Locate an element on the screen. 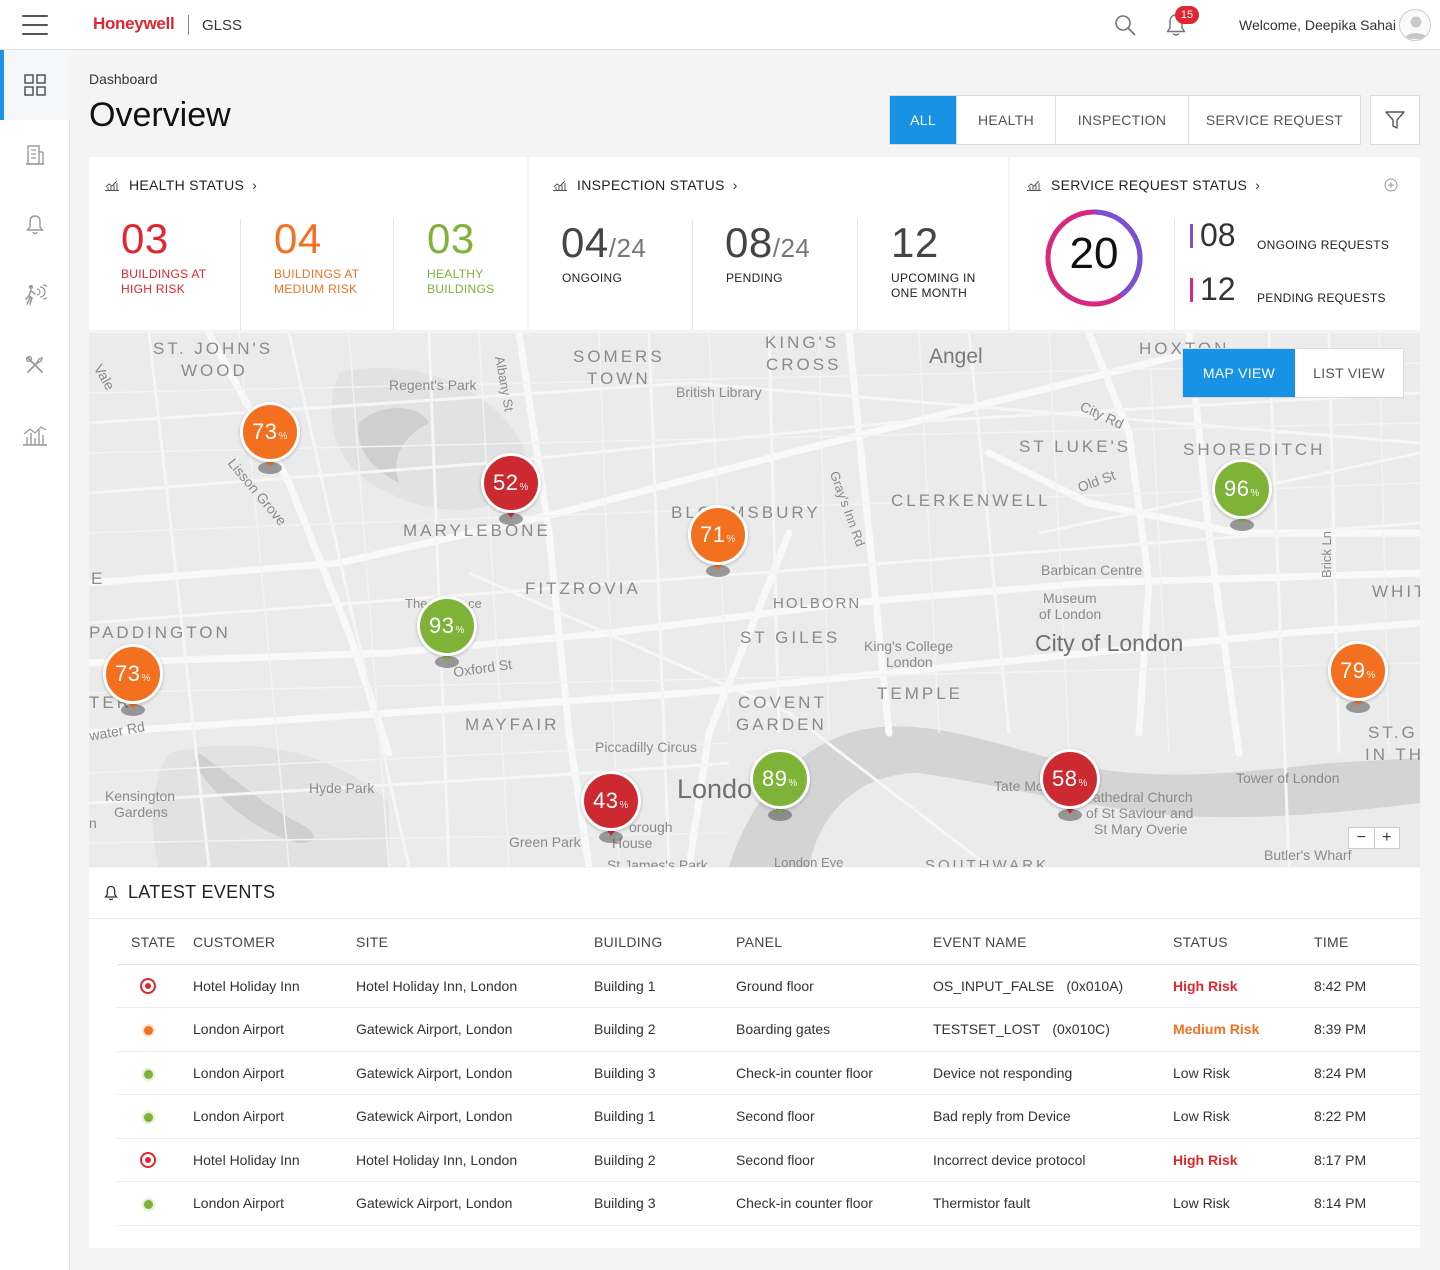 The image size is (1440, 1270). site-cell: Gatewick Airport, London is located at coordinates (475, 1203).